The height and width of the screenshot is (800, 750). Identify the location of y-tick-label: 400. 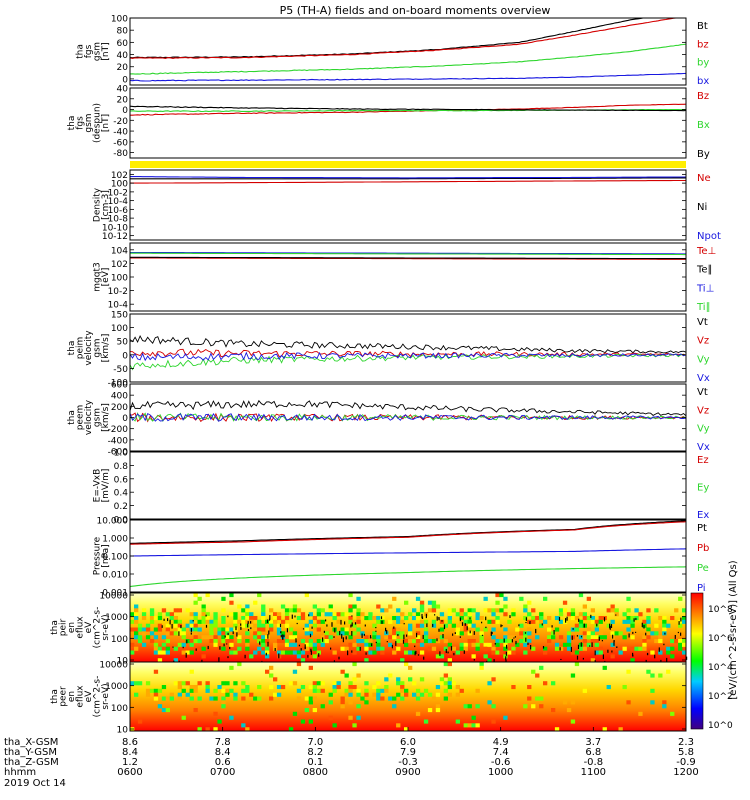
(119, 397).